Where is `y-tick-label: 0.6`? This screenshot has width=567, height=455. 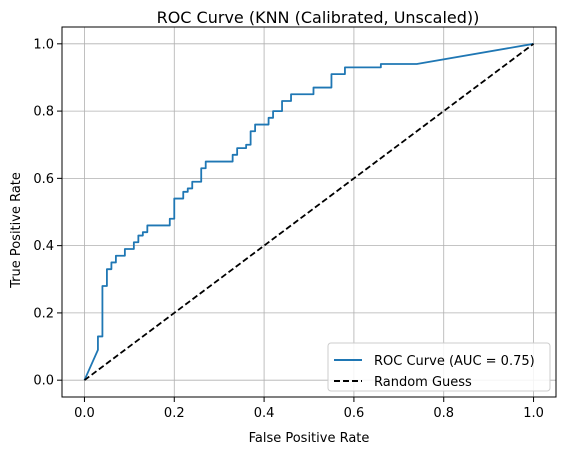
y-tick-label: 0.6 is located at coordinates (43, 179).